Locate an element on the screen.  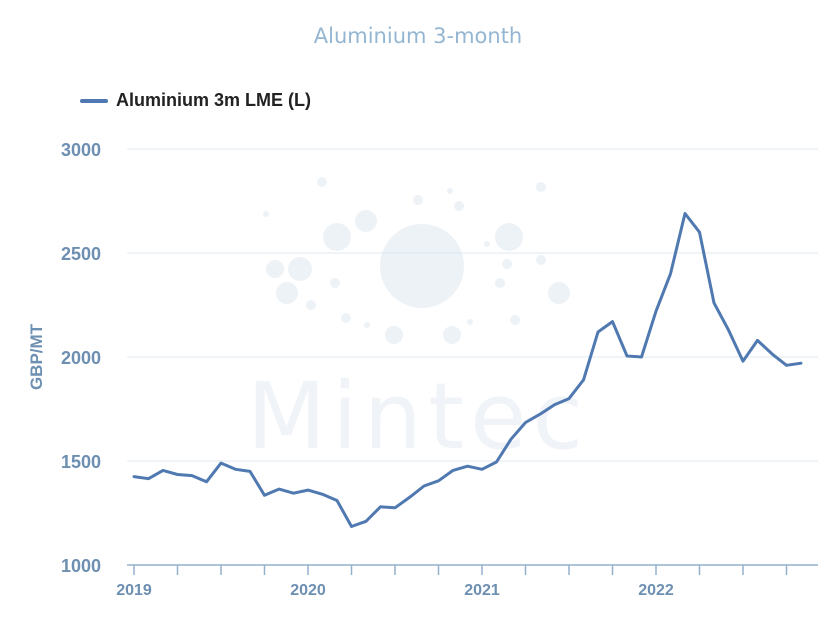
chart-title: Aluminium 3-month is located at coordinates (418, 36).